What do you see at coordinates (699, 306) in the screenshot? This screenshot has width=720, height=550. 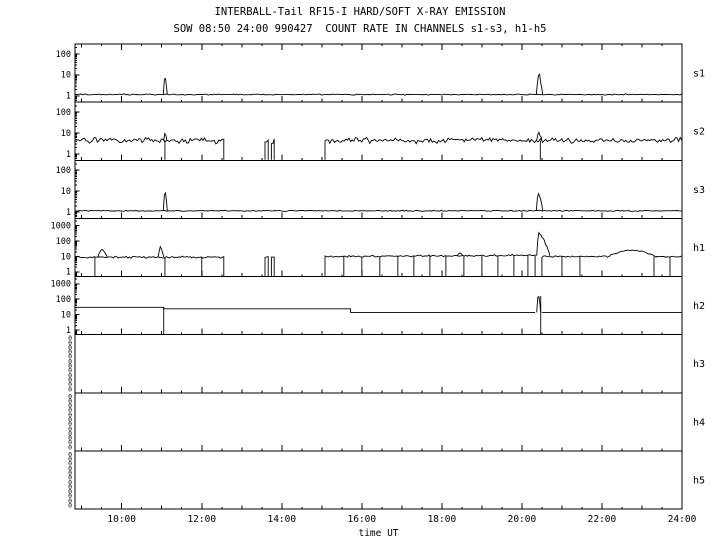 I see `panel-label-h2: h2` at bounding box center [699, 306].